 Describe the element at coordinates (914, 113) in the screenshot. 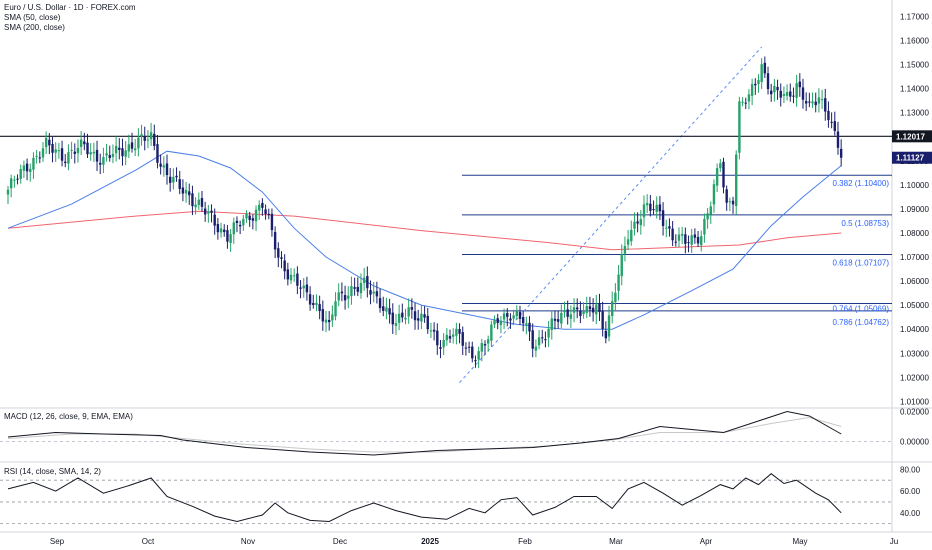

I see `price-tick-label: 1.13000` at that location.